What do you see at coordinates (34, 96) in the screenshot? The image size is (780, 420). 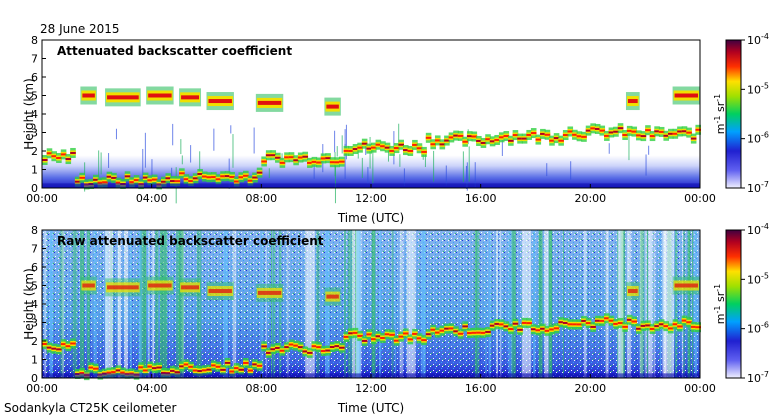 I see `y-tick-label: 5` at bounding box center [34, 96].